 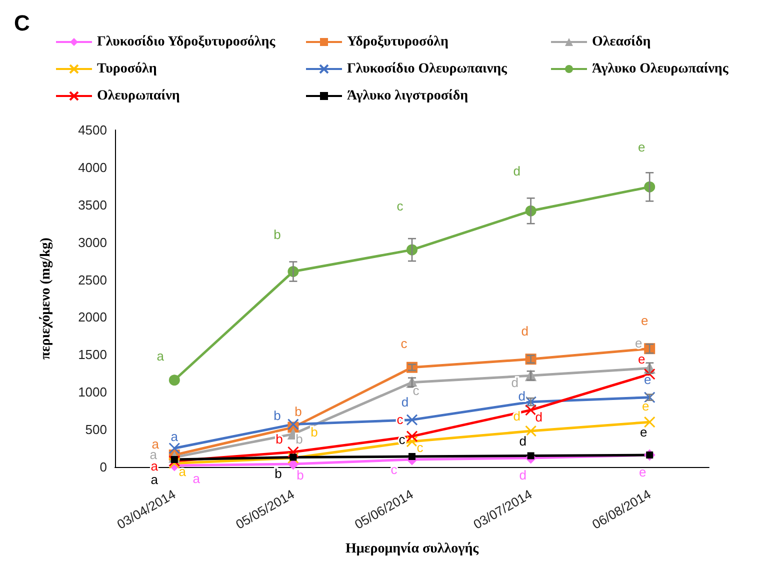 What do you see at coordinates (92, 392) in the screenshot?
I see `y-tick-label: 1000` at bounding box center [92, 392].